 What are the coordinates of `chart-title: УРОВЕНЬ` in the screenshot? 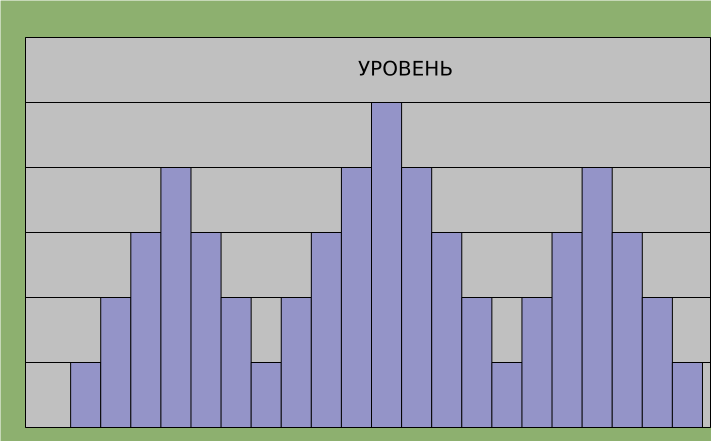 It's located at (406, 68).